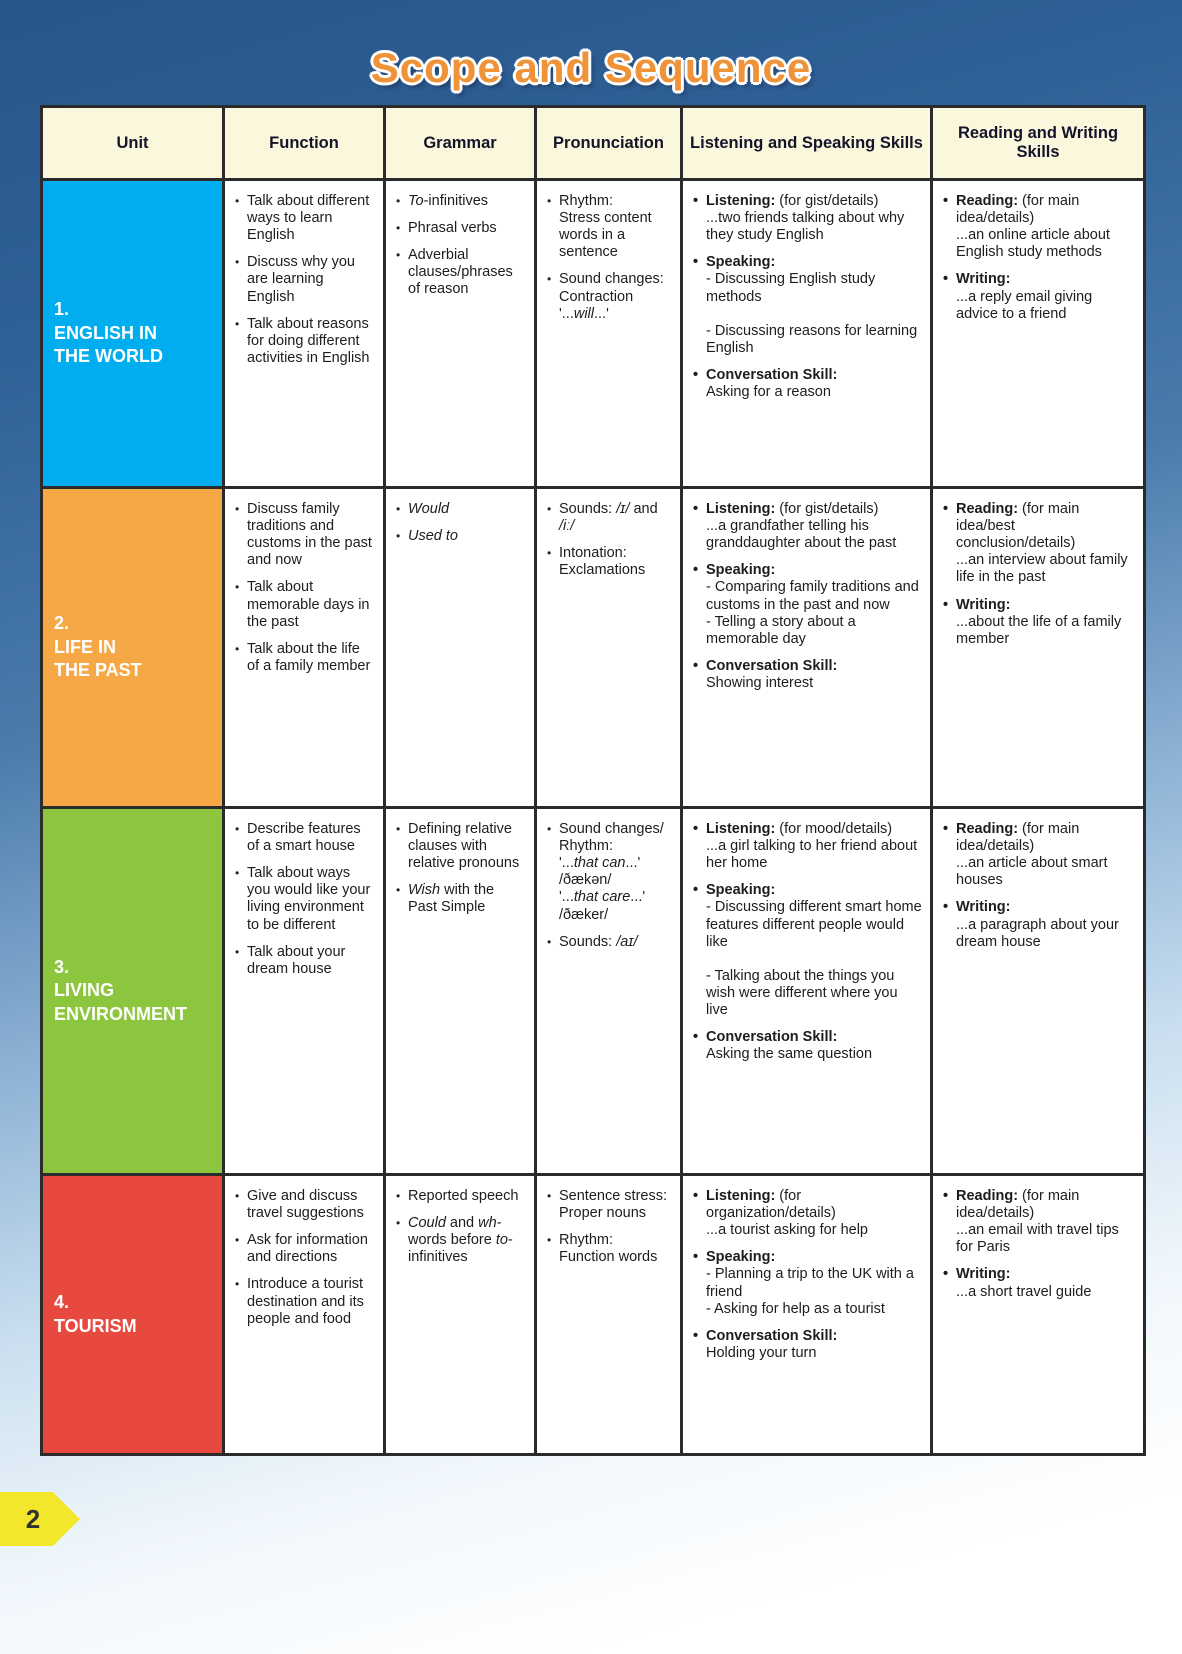  What do you see at coordinates (1038, 1283) in the screenshot?
I see `list-item: Writing:...a short travel guide` at bounding box center [1038, 1283].